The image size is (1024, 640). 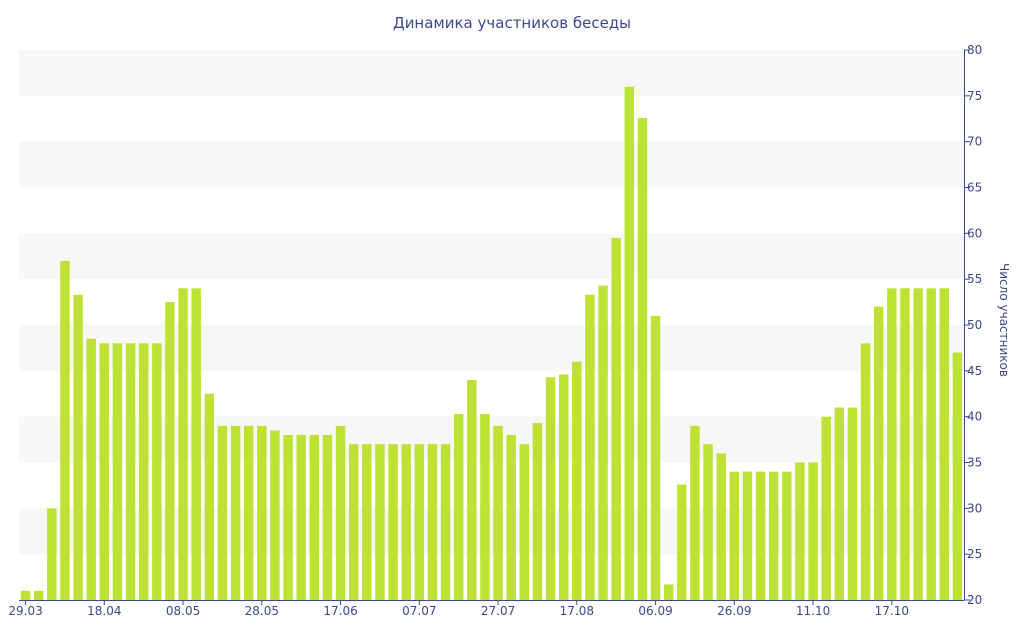 I want to click on y-tick-label: 60, so click(x=974, y=233).